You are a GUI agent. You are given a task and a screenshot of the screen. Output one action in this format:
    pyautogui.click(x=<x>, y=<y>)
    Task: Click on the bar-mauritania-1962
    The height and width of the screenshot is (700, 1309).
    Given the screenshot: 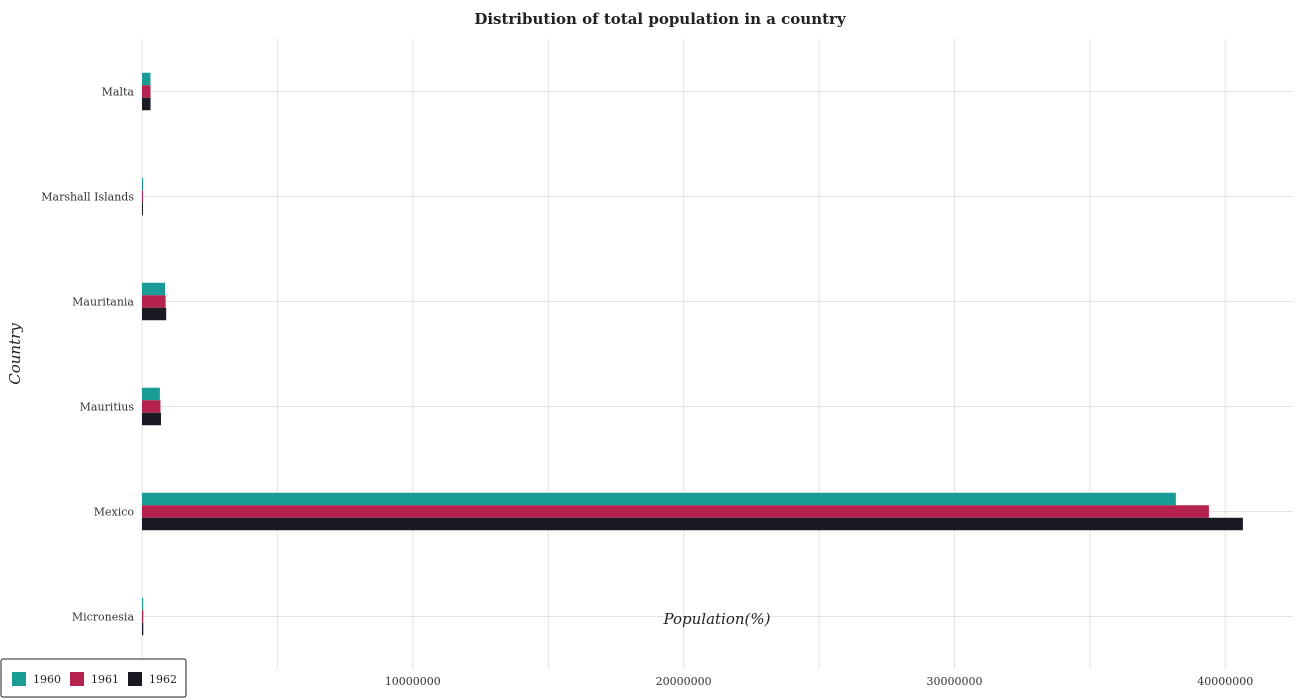 What is the action you would take?
    pyautogui.click(x=154, y=314)
    